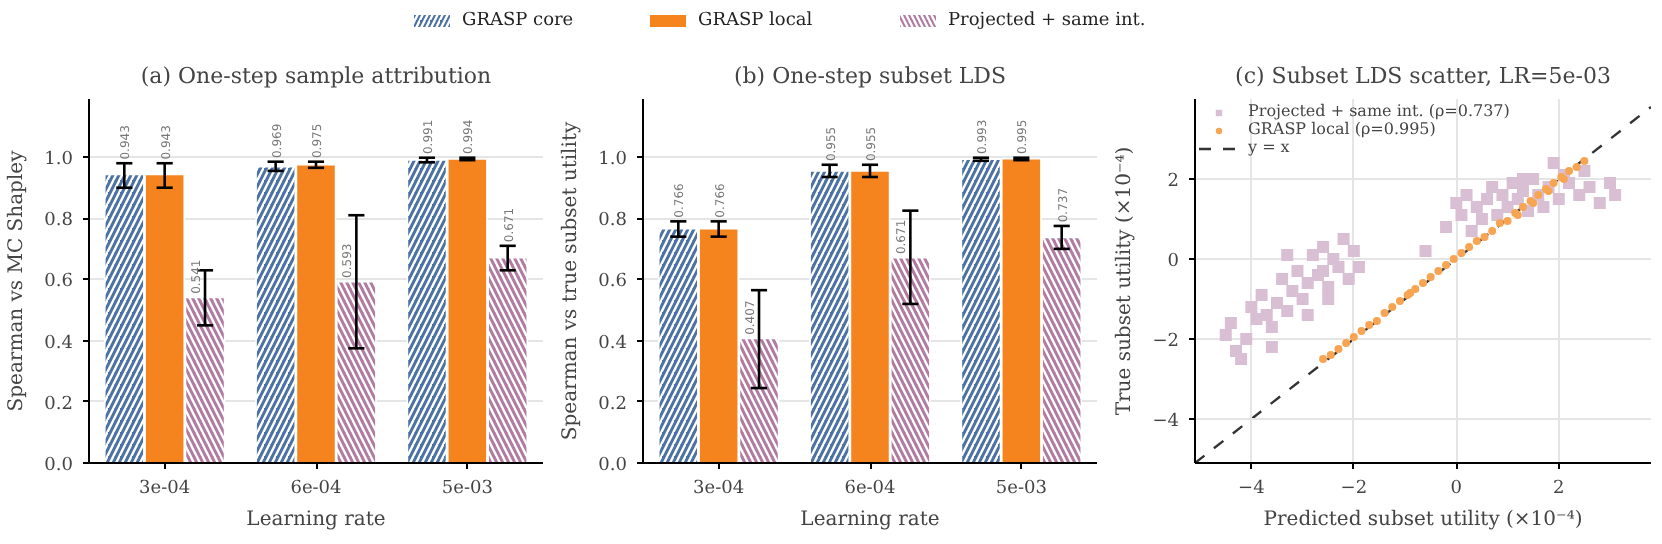  What do you see at coordinates (1423, 520) in the screenshot?
I see `x-axis-title: Predicted subset utility (×10⁻⁴)` at bounding box center [1423, 520].